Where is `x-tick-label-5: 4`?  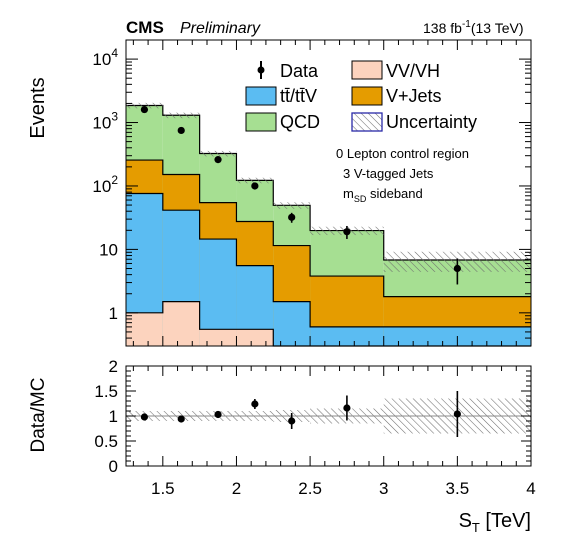
x-tick-label-5: 4 is located at coordinates (530, 488).